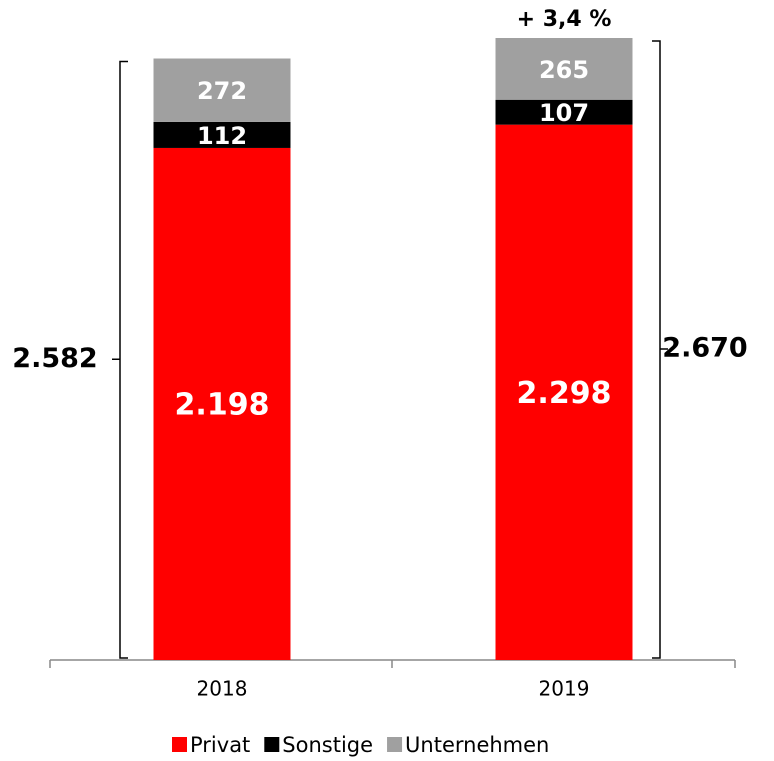  What do you see at coordinates (222, 689) in the screenshot?
I see `x-tick-label: 2018` at bounding box center [222, 689].